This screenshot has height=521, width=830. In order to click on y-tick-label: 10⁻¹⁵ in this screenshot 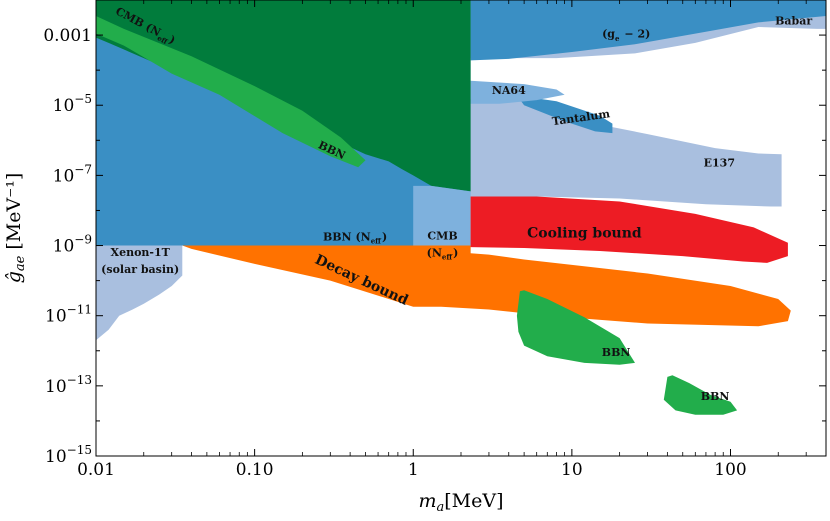, I will do `click(68, 455)`.